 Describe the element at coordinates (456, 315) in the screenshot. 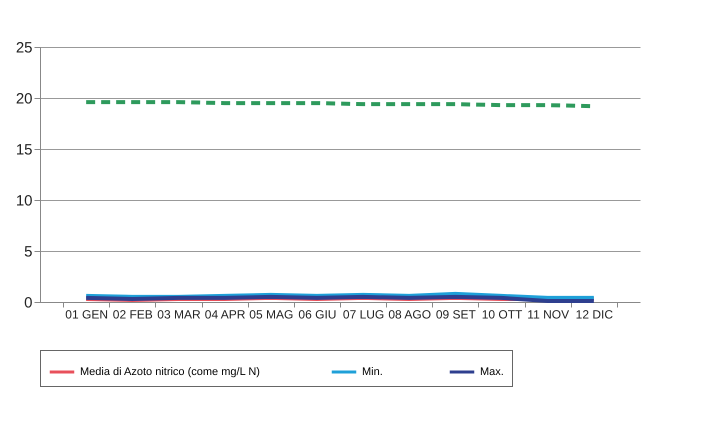

I see `x-tick-label: 09 SET` at that location.